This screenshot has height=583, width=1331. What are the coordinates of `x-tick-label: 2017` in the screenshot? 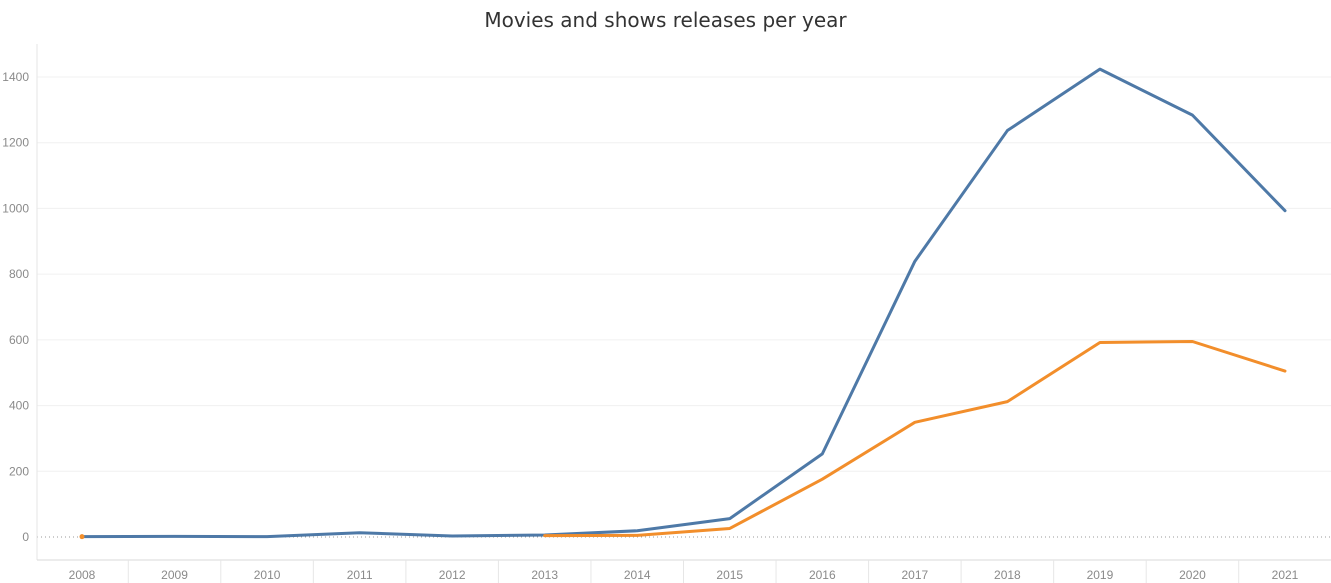 It's located at (914, 575).